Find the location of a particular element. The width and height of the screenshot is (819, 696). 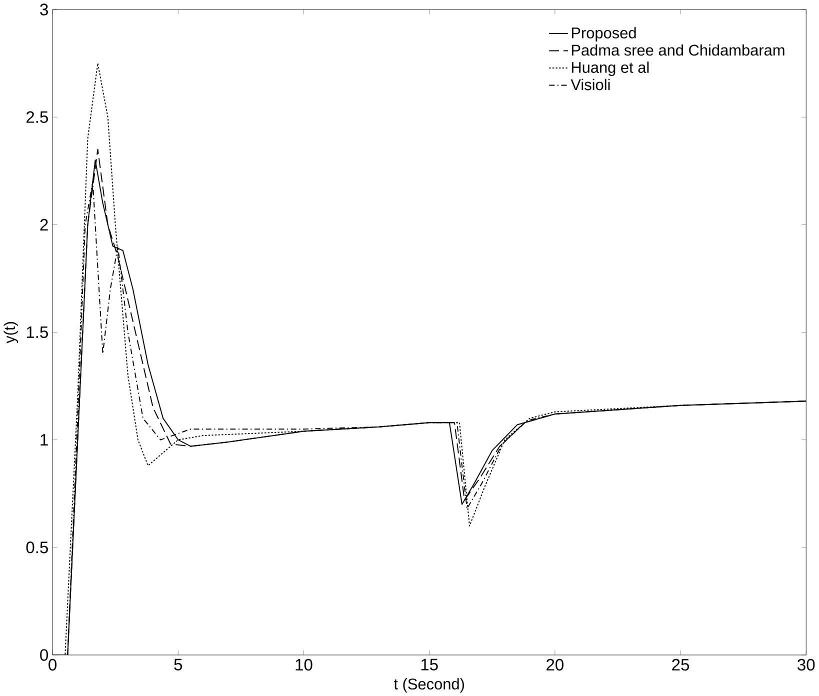

y-tick-label: 0 is located at coordinates (44, 655).